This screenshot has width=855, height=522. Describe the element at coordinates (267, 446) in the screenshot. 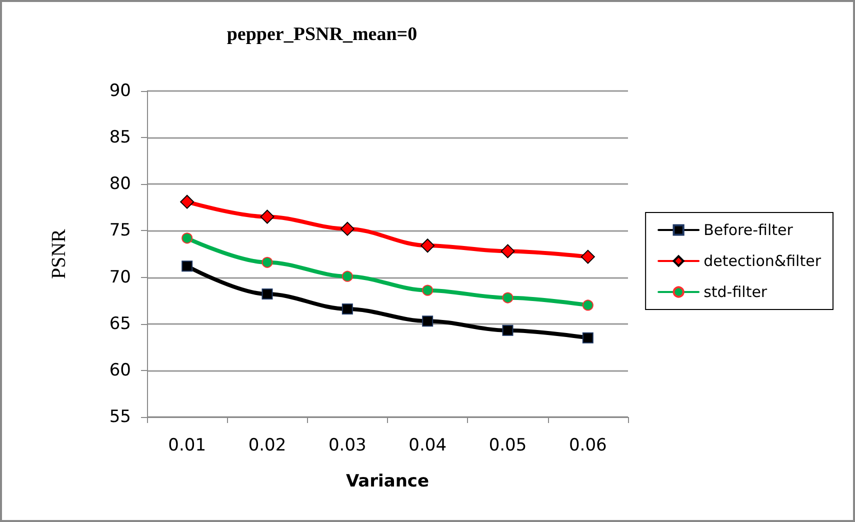

I see `x-tick-label: 0.02` at that location.